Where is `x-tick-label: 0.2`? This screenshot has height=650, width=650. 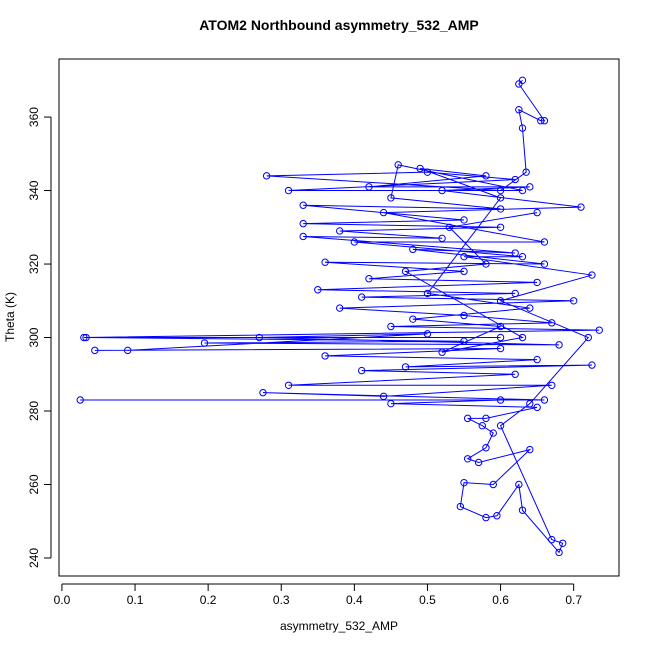
x-tick-label: 0.2 is located at coordinates (208, 600).